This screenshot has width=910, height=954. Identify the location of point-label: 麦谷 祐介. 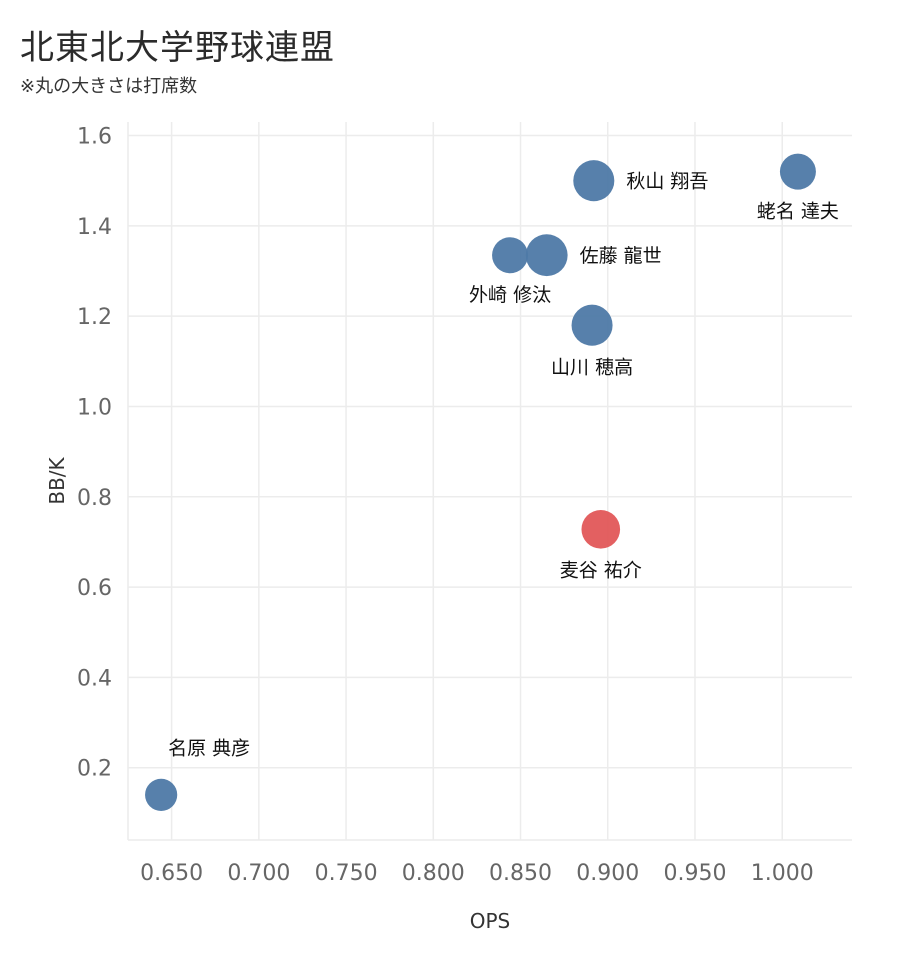
(601, 571).